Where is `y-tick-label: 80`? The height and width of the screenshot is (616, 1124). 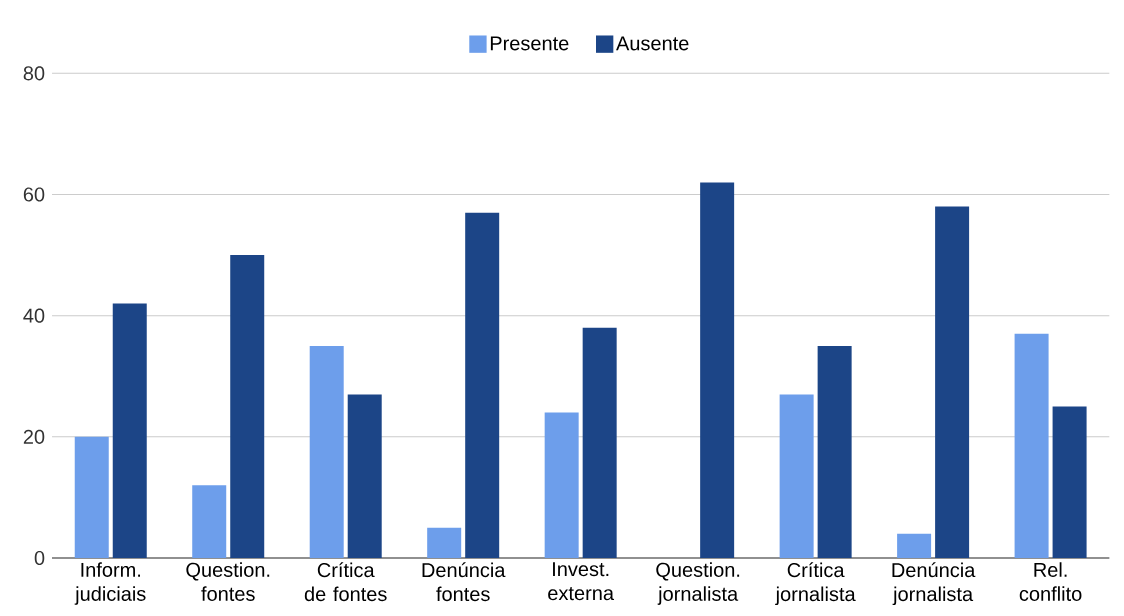
y-tick-label: 80 is located at coordinates (34, 73).